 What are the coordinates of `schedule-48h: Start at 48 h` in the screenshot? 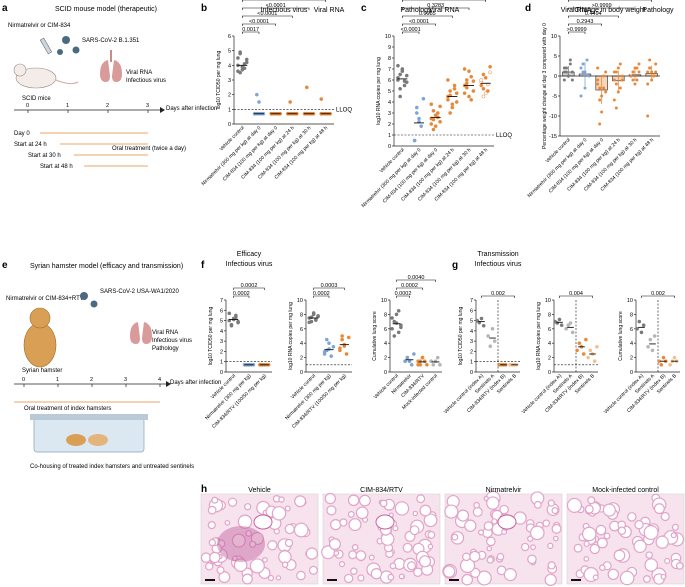 It's located at (56, 167).